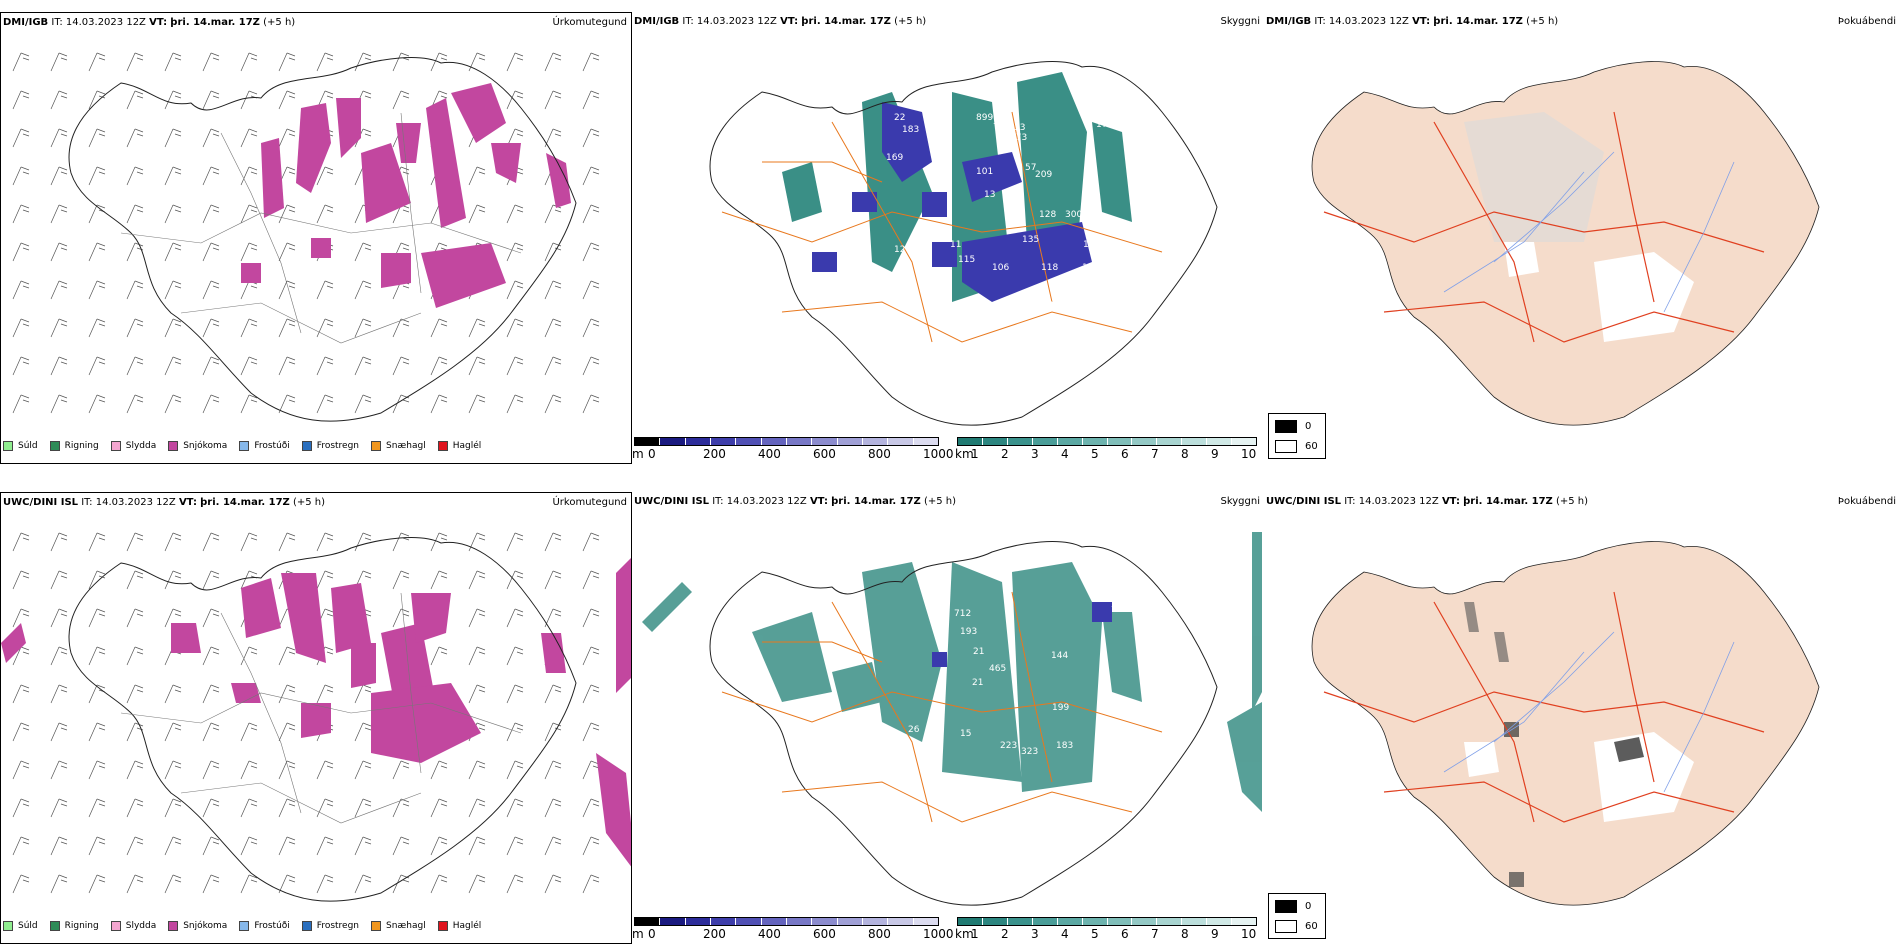 The height and width of the screenshot is (950, 1900). I want to click on colorbar-tick: 7, so click(1155, 454).